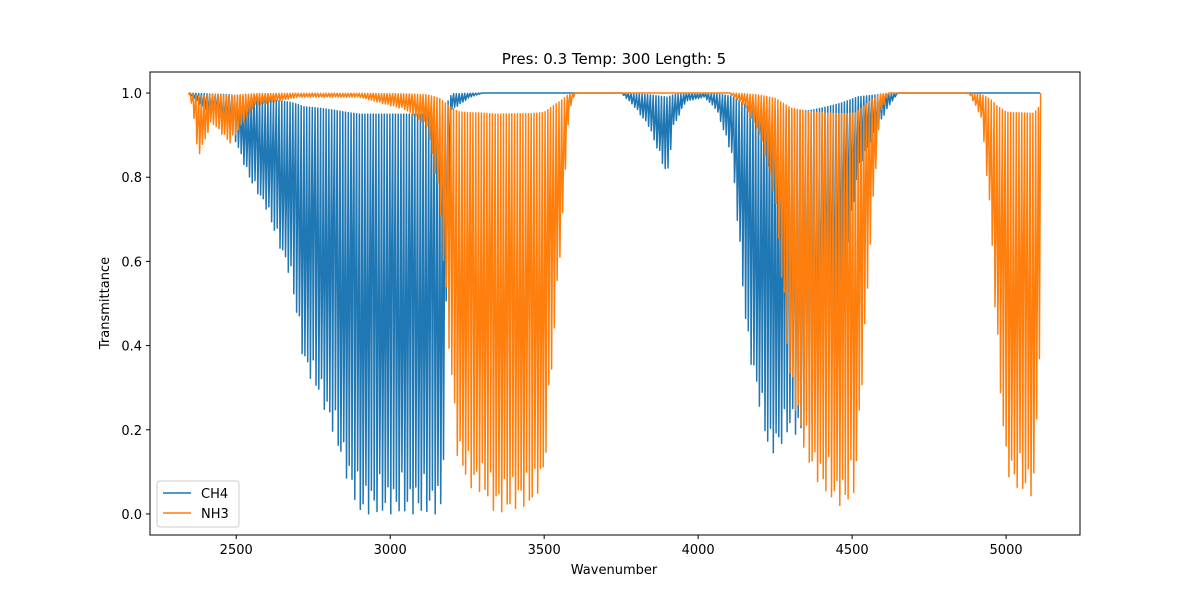 This screenshot has height=604, width=1200. I want to click on x-axis-label: Wavenumber, so click(614, 570).